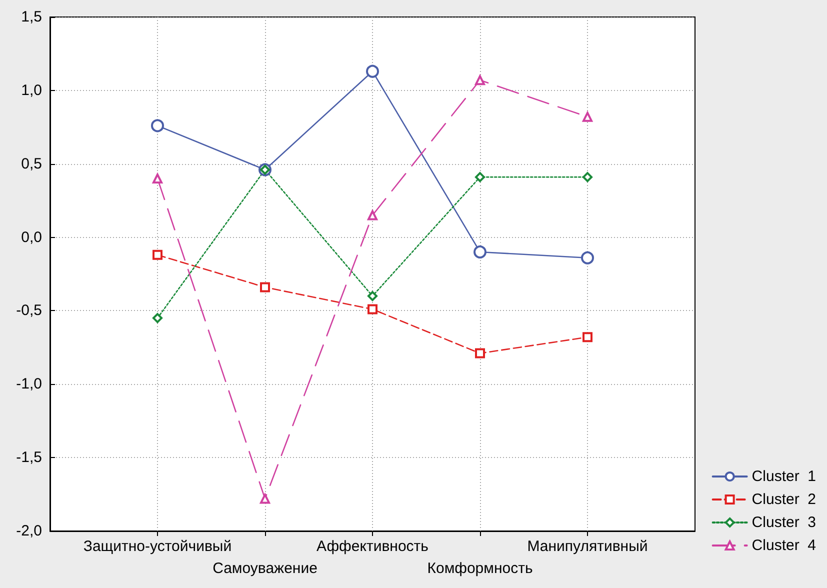 Image resolution: width=827 pixels, height=588 pixels. I want to click on legend-label: Cluster 1, so click(784, 476).